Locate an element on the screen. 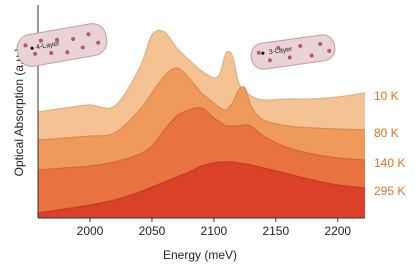 The image size is (415, 269). inset-4-layer: 4-Layer is located at coordinates (62, 45).